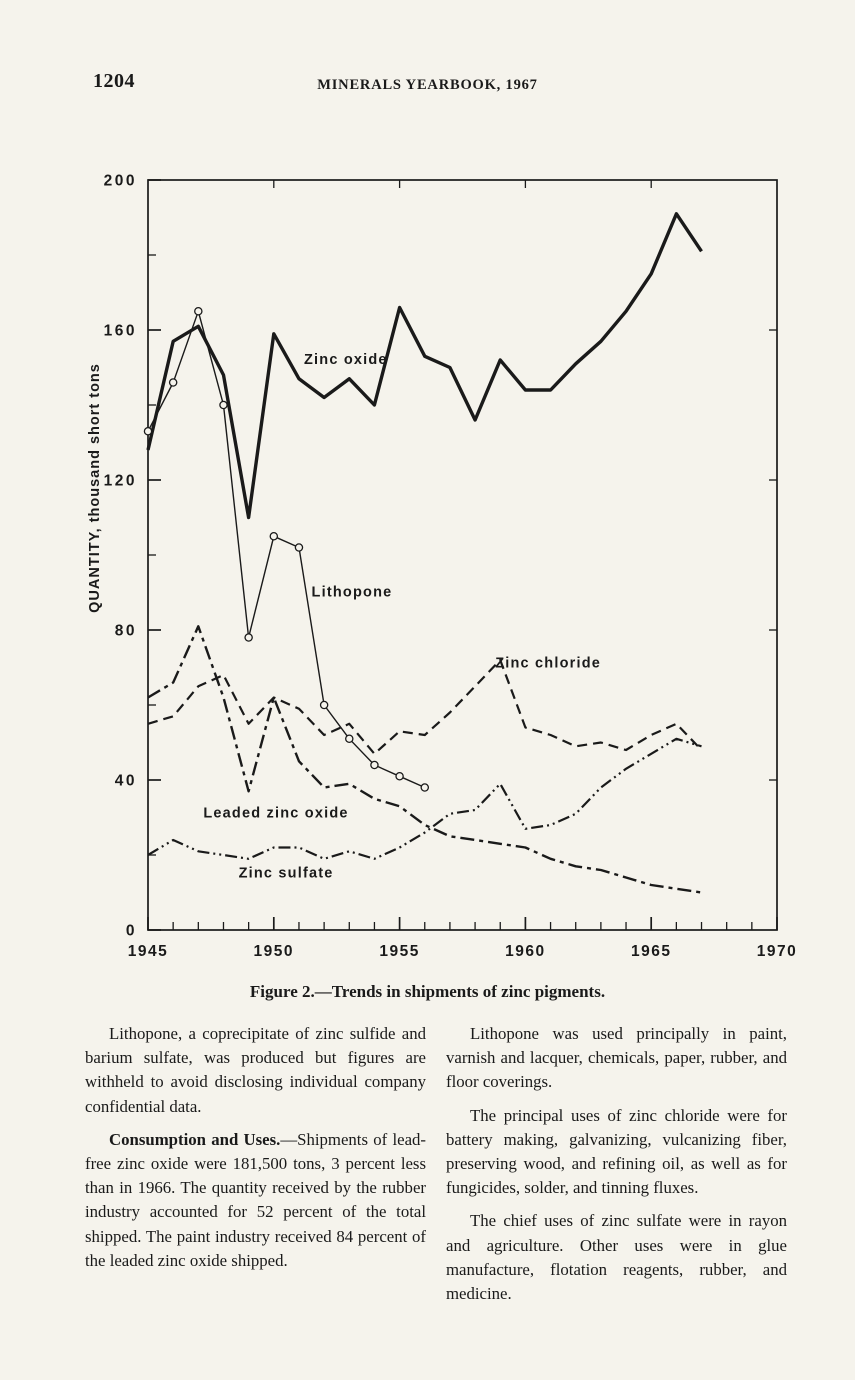  I want to click on chart-label-zinc-oxide: Zinc oxide, so click(346, 360).